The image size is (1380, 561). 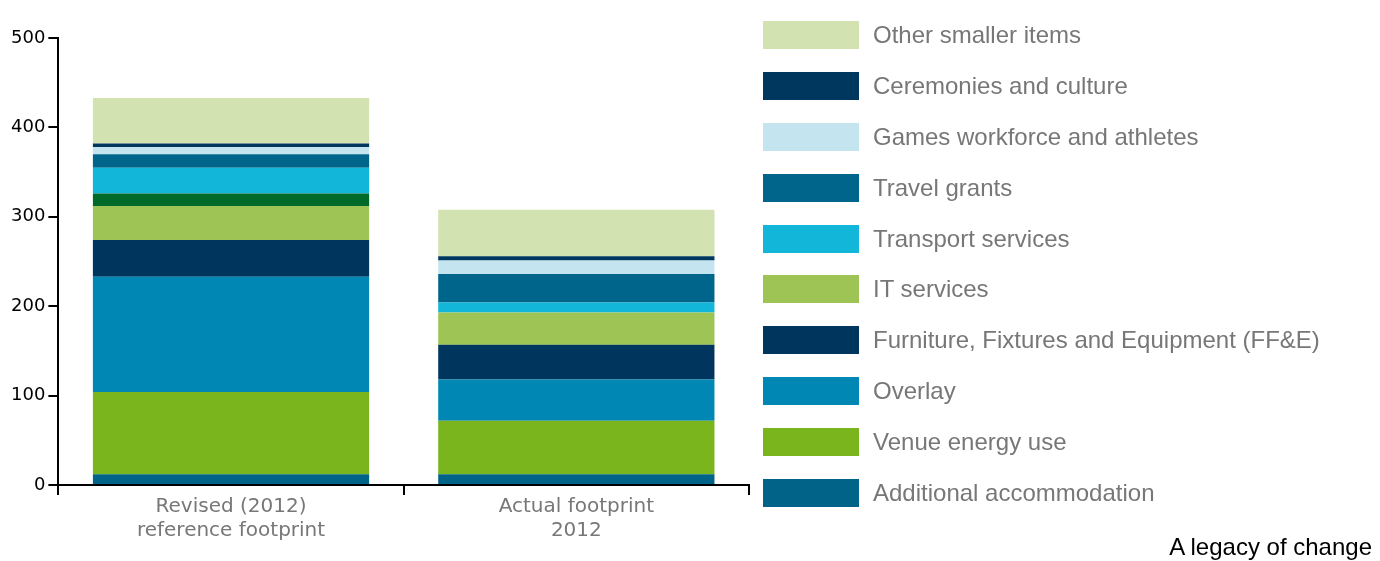 I want to click on legend-label: Furniture, Fixtures and Equipment (FF&E), so click(x=1096, y=340).